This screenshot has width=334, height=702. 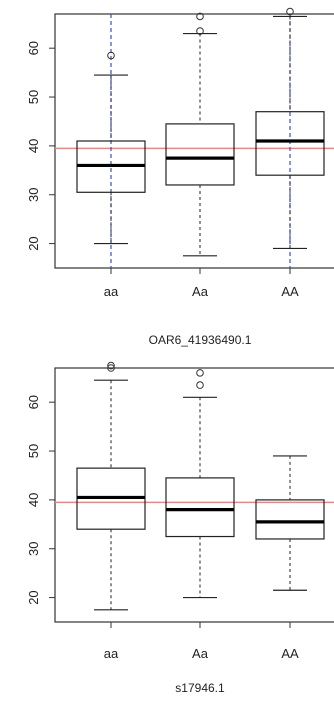 What do you see at coordinates (200, 688) in the screenshot?
I see `x-axis-label: s17946.1` at bounding box center [200, 688].